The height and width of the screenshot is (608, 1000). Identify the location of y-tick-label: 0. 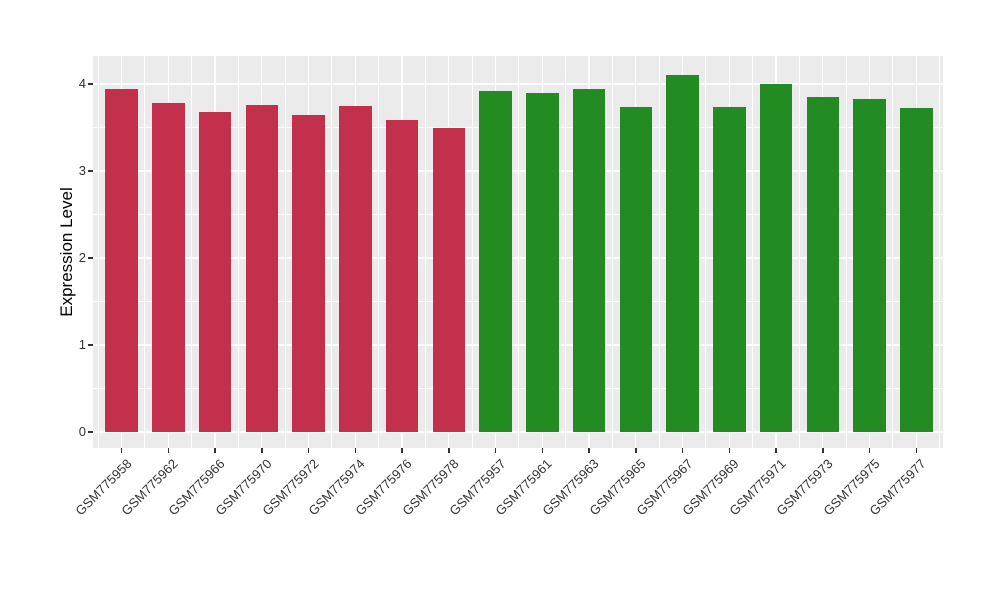
(82, 431).